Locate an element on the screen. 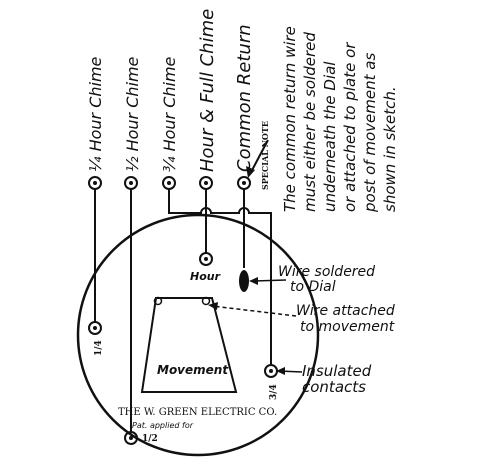  three-quarter-contact-label: 3/4 is located at coordinates (274, 392).